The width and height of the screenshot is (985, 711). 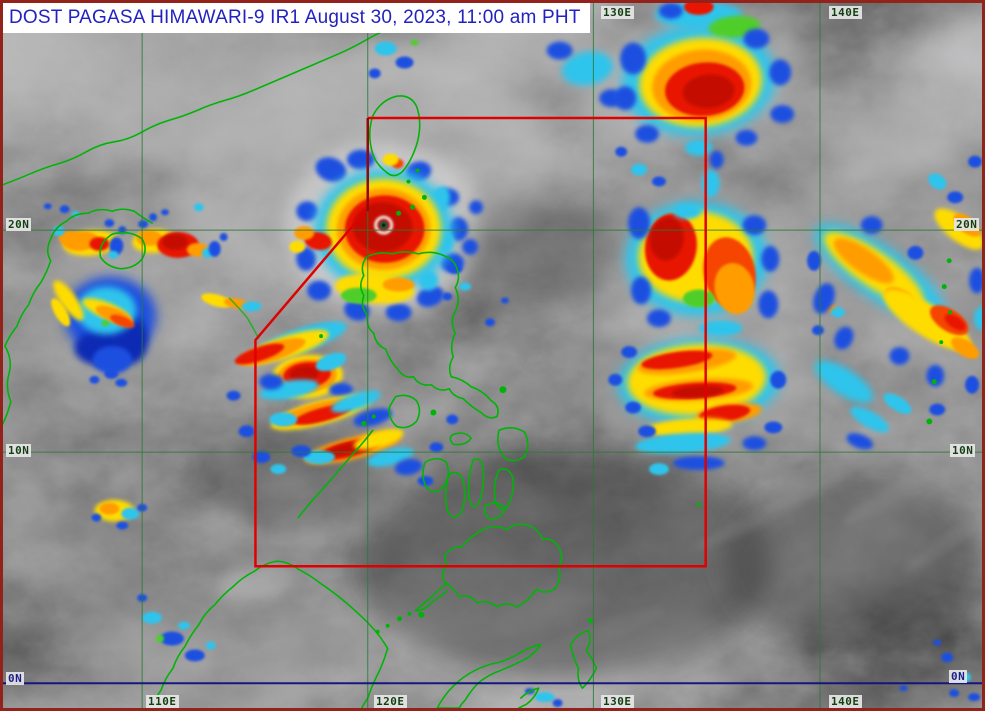 What do you see at coordinates (845, 701) in the screenshot?
I see `grid-label-140E-bottom: 140E` at bounding box center [845, 701].